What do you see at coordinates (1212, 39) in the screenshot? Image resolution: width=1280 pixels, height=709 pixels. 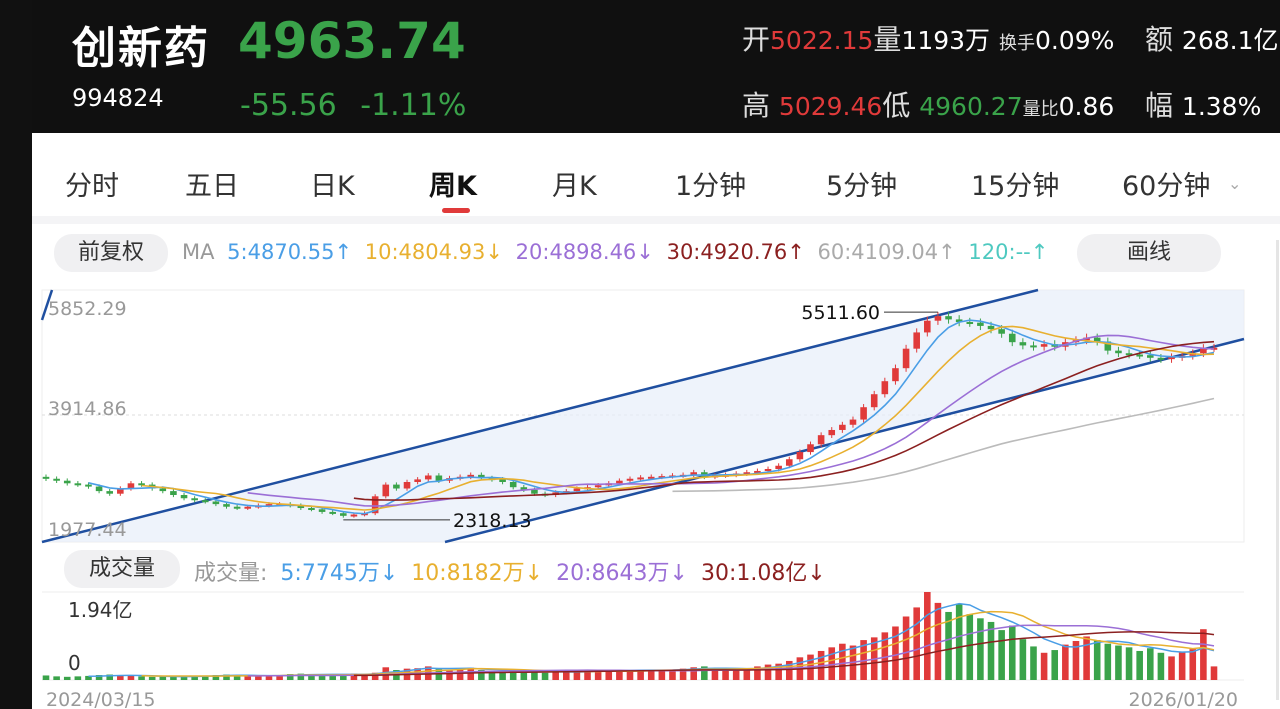 I see `amount-stat: 额 268.1亿` at bounding box center [1212, 39].